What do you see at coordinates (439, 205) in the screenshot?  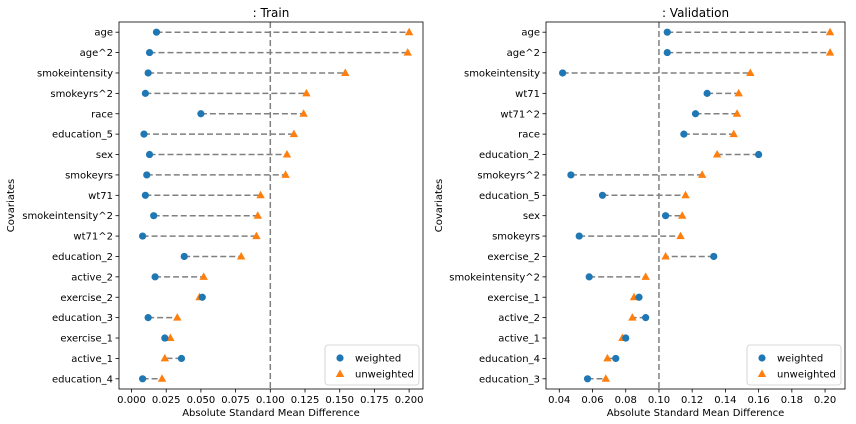 I see `y-axis-label: Covariates` at bounding box center [439, 205].